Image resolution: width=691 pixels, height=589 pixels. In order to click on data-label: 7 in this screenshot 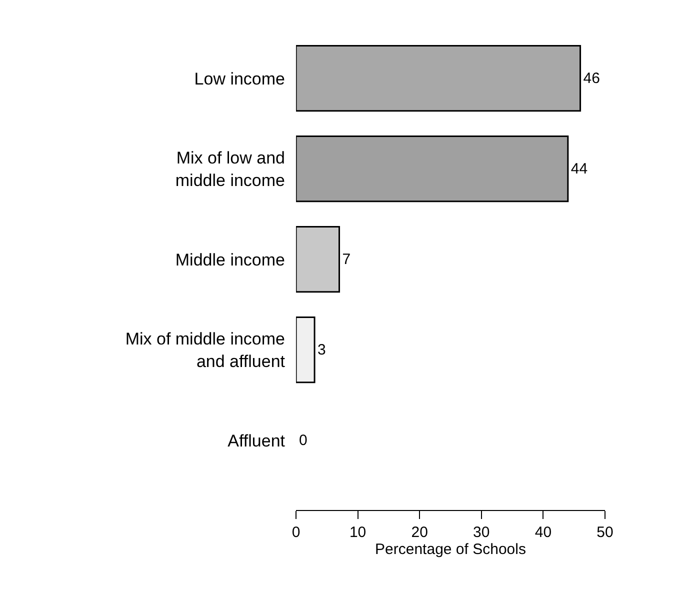, I will do `click(346, 259)`.